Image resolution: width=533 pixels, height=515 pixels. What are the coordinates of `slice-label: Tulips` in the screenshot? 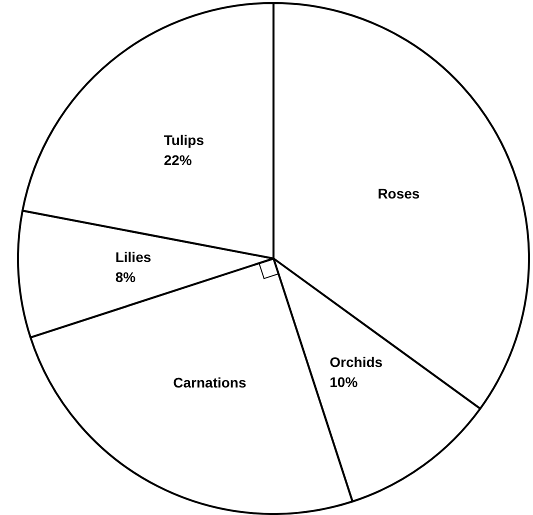 It's located at (184, 140).